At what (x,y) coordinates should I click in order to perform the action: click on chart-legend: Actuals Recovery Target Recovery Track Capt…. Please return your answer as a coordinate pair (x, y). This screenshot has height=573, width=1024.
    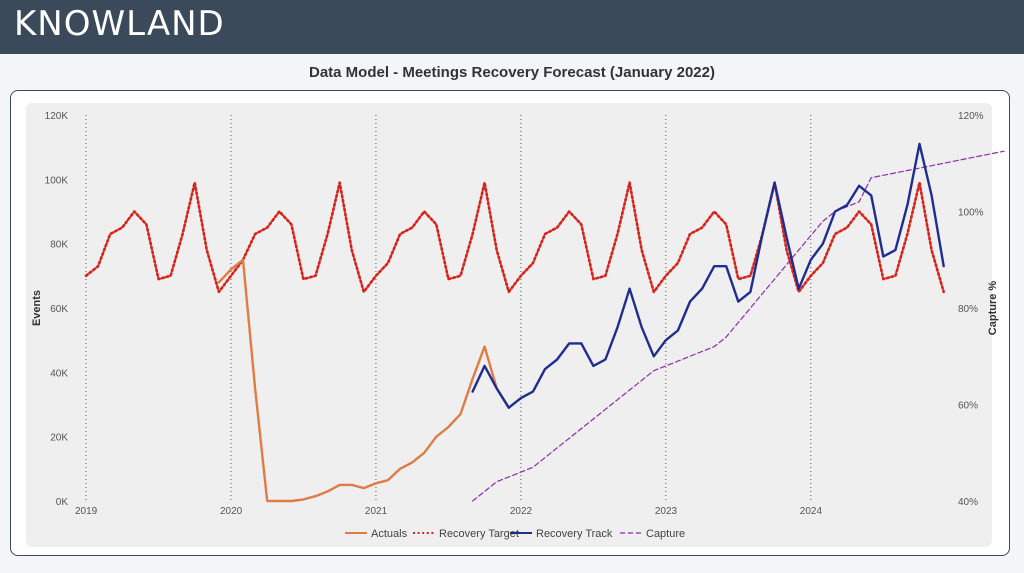
    Looking at the image, I should click on (515, 534).